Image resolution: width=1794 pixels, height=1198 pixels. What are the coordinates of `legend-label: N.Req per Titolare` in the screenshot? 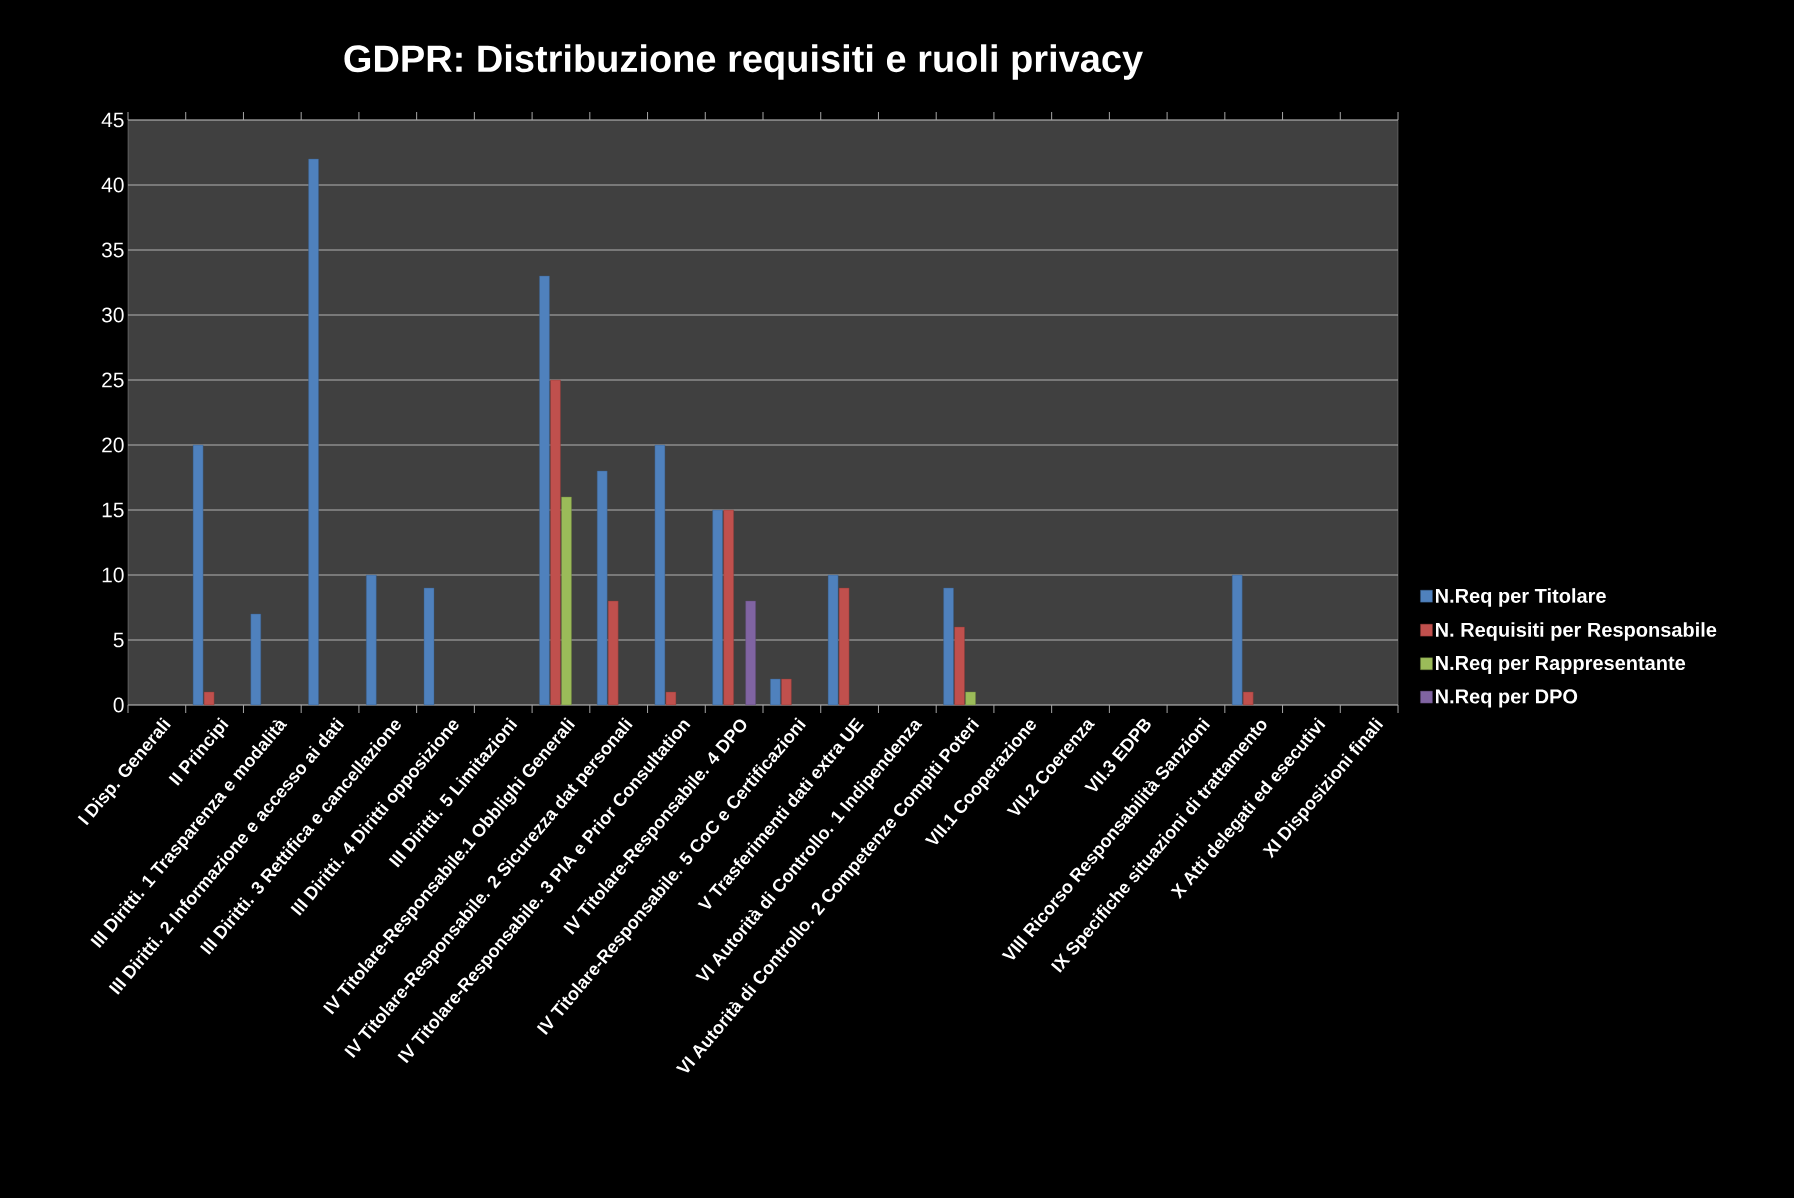 It's located at (1520, 597).